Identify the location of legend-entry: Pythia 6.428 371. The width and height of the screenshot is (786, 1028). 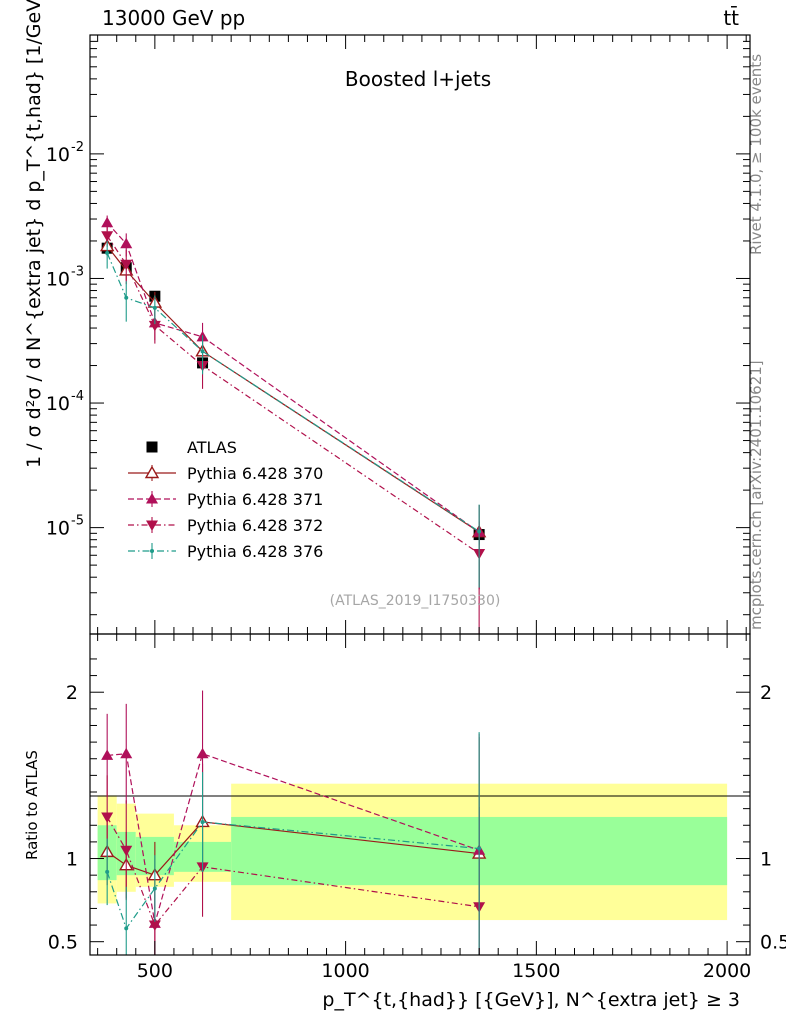
(255, 499).